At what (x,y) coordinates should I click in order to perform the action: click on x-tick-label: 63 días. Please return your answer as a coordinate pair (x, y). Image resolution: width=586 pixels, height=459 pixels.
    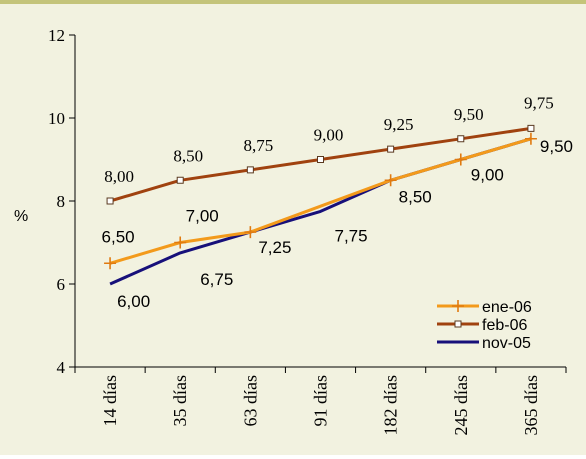
    Looking at the image, I should click on (250, 401).